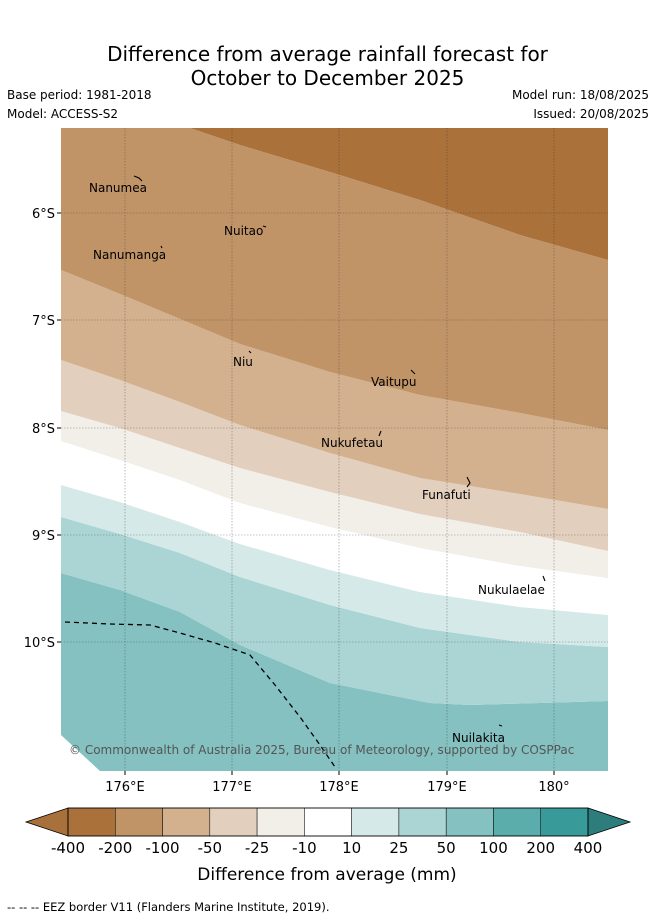 This screenshot has width=655, height=919. I want to click on base-period: Base period: 1981-2018, so click(79, 95).